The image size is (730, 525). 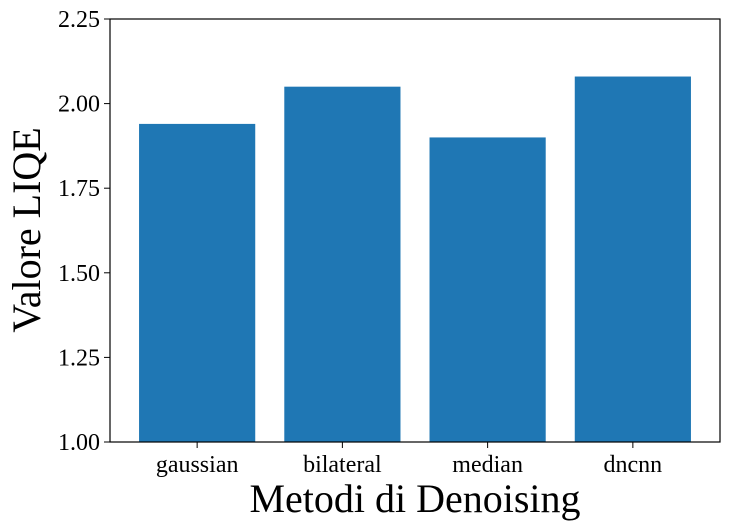 I want to click on y-tick-label: 2.00, so click(x=79, y=105).